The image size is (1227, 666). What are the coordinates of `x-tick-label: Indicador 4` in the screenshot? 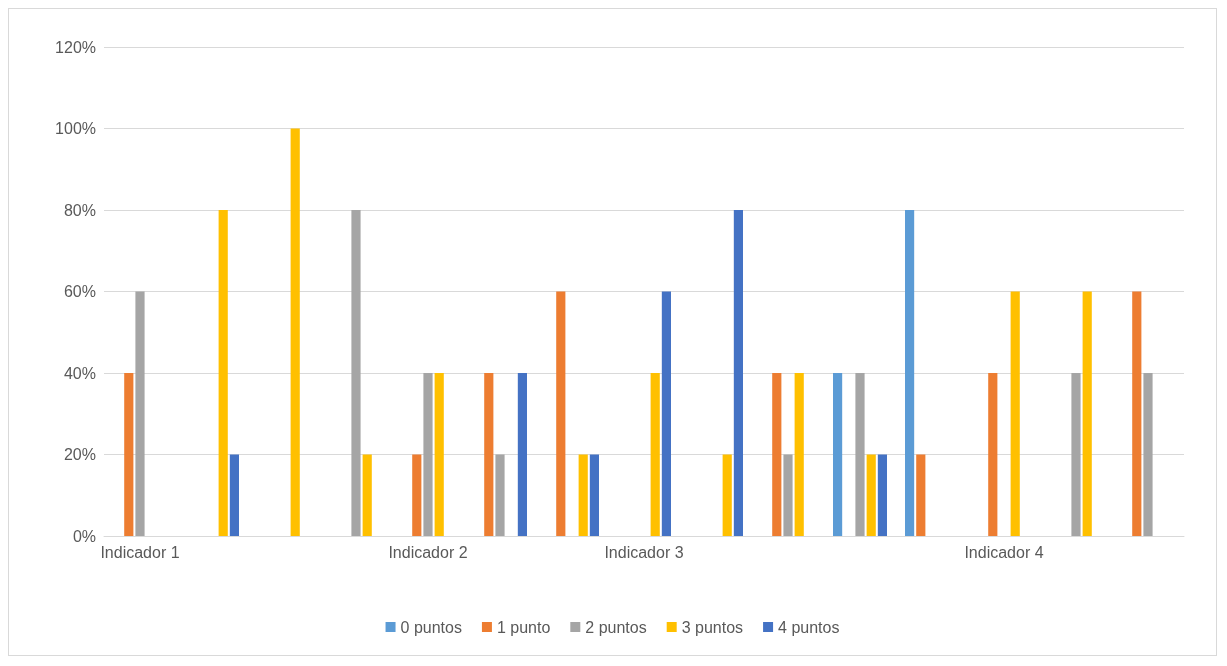 It's located at (1004, 552).